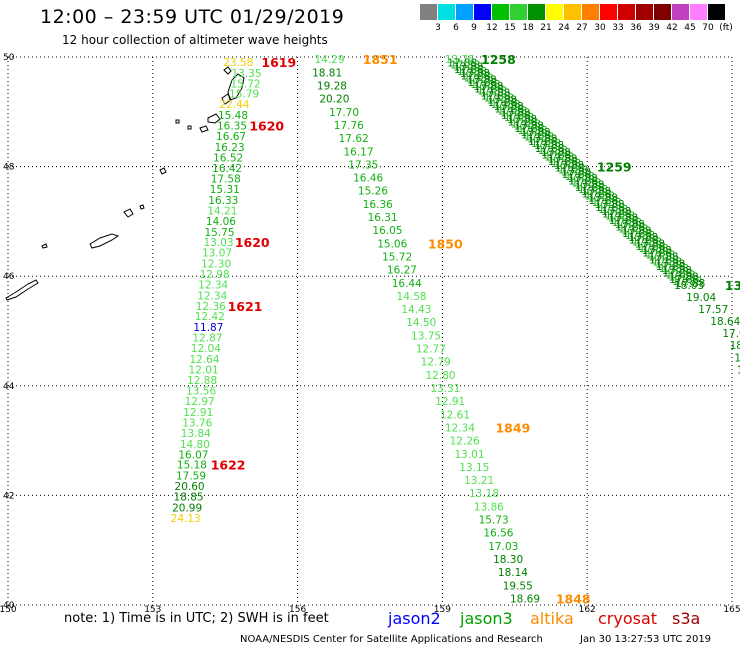  Describe the element at coordinates (210, 317) in the screenshot. I see `swh-value: 12.42` at that location.